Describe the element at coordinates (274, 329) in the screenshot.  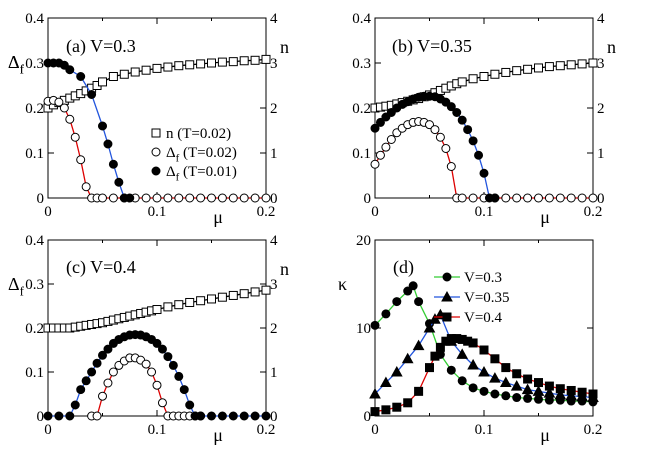
I see `y-right-tick-label: 2` at that location.